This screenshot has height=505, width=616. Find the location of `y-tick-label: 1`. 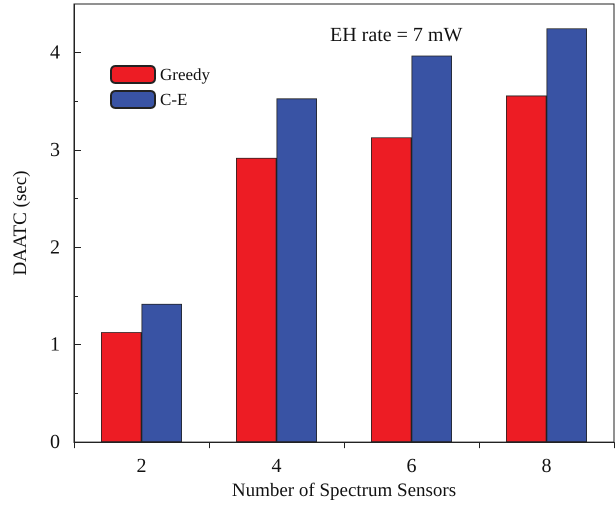

y-tick-label: 1 is located at coordinates (55, 345).